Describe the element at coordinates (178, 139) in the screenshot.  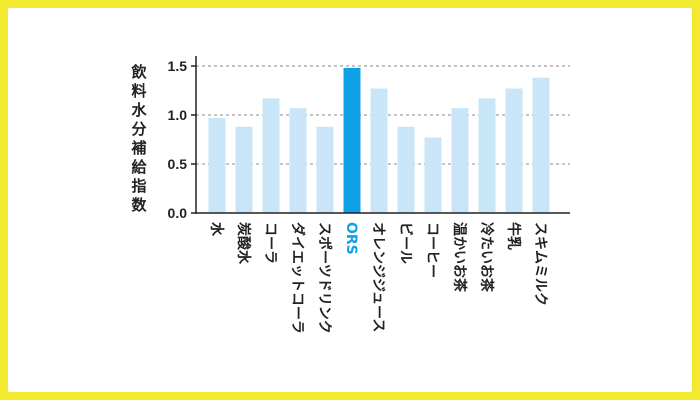
I see `y-tick-labels: 0.0 0.5 1.0 1.5` at that location.